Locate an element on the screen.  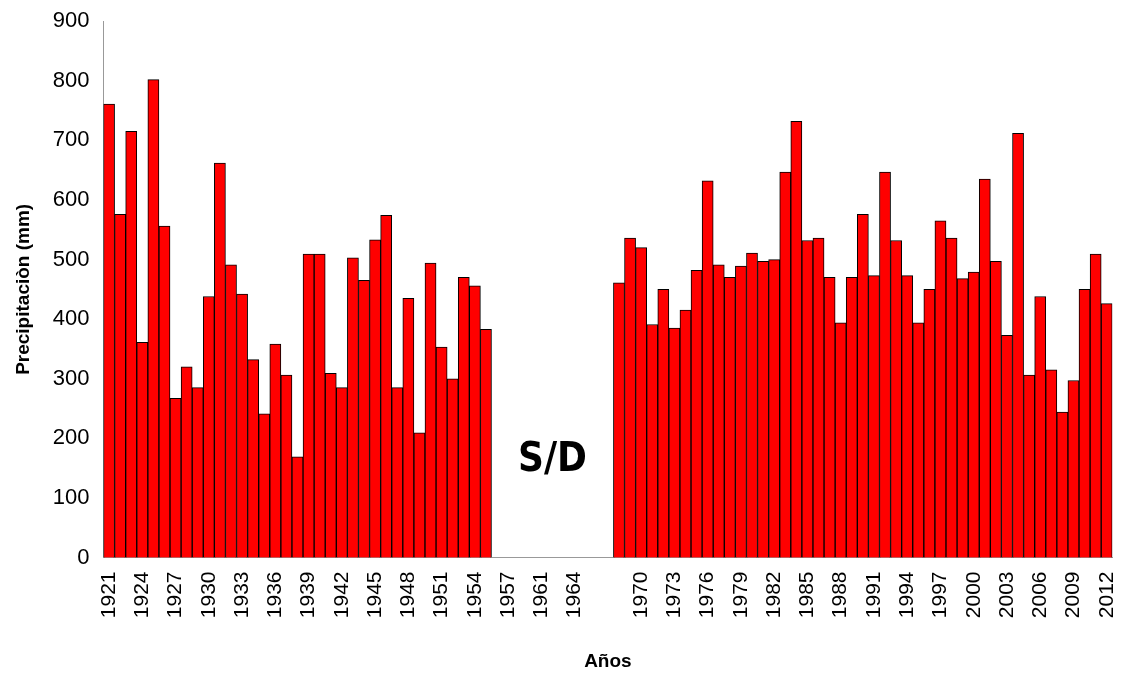
y-tick-label: 200 is located at coordinates (71, 437).